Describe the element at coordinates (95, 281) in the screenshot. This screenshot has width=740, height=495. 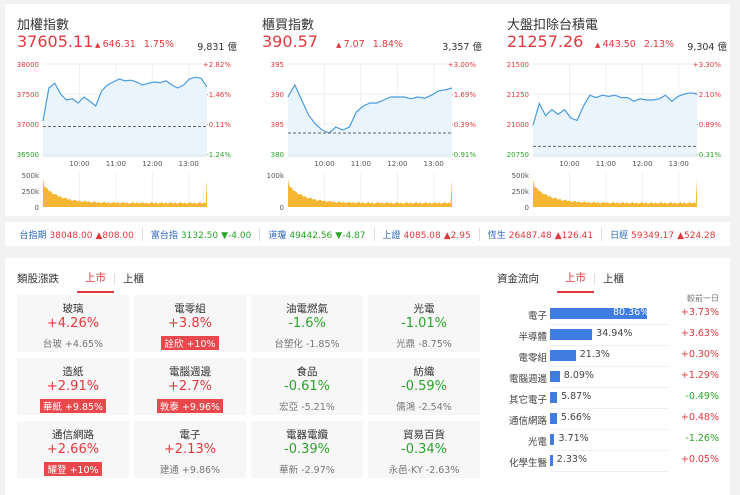
I see `tab-listed: 上市` at that location.